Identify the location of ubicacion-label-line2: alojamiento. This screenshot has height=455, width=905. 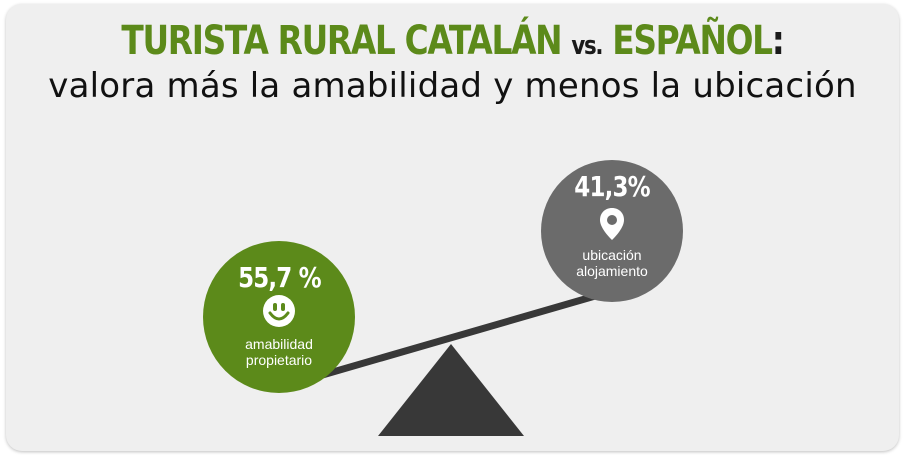
(612, 271).